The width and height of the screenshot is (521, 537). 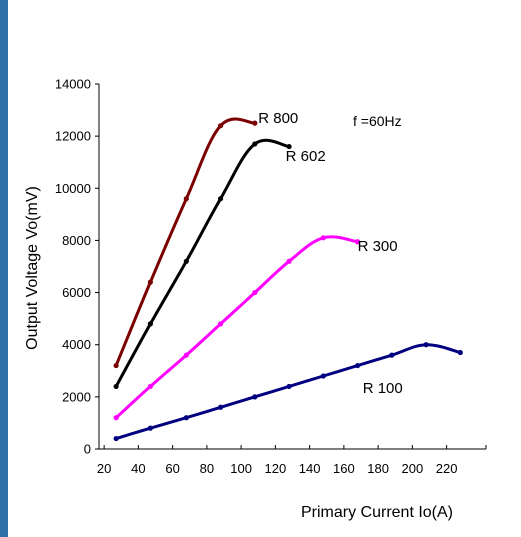 I want to click on x-tick-label: 80, so click(x=207, y=468).